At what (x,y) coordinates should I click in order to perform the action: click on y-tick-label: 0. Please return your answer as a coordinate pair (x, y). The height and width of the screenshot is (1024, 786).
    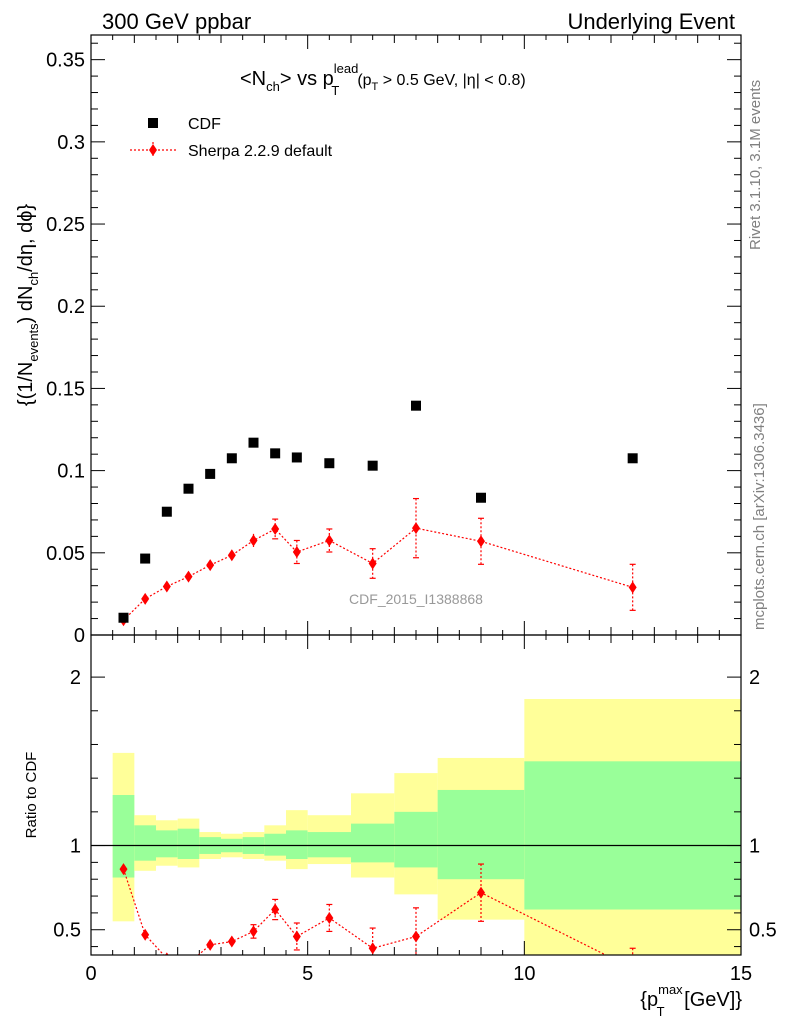
    Looking at the image, I should click on (79, 636).